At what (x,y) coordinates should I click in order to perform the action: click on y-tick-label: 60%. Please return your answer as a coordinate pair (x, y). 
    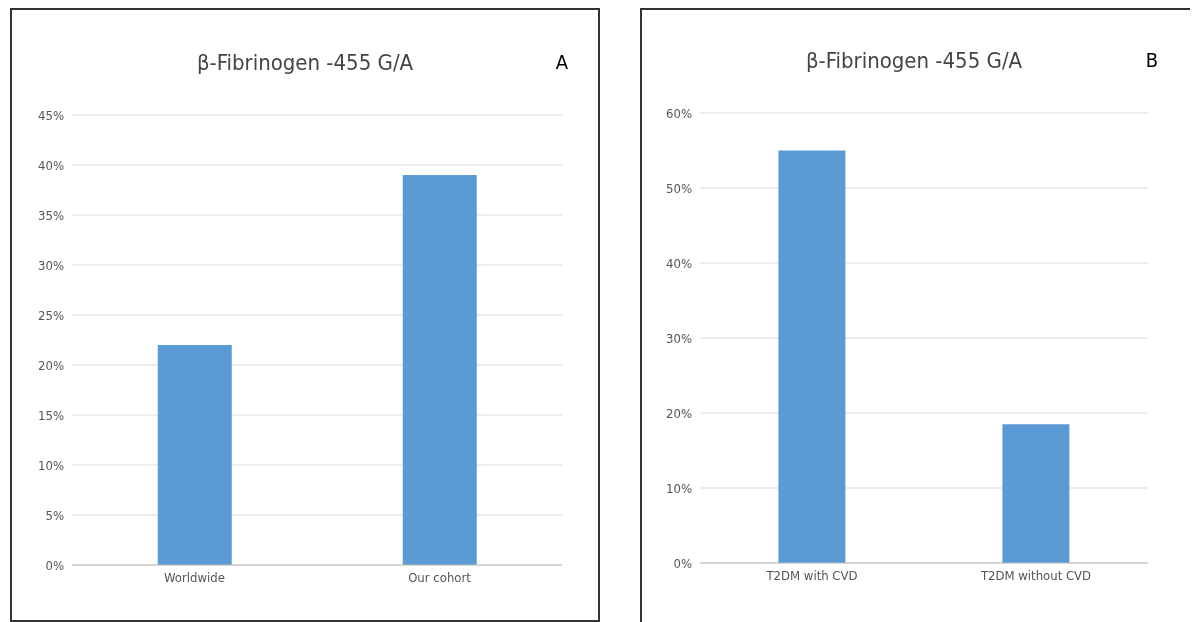
    Looking at the image, I should click on (679, 113).